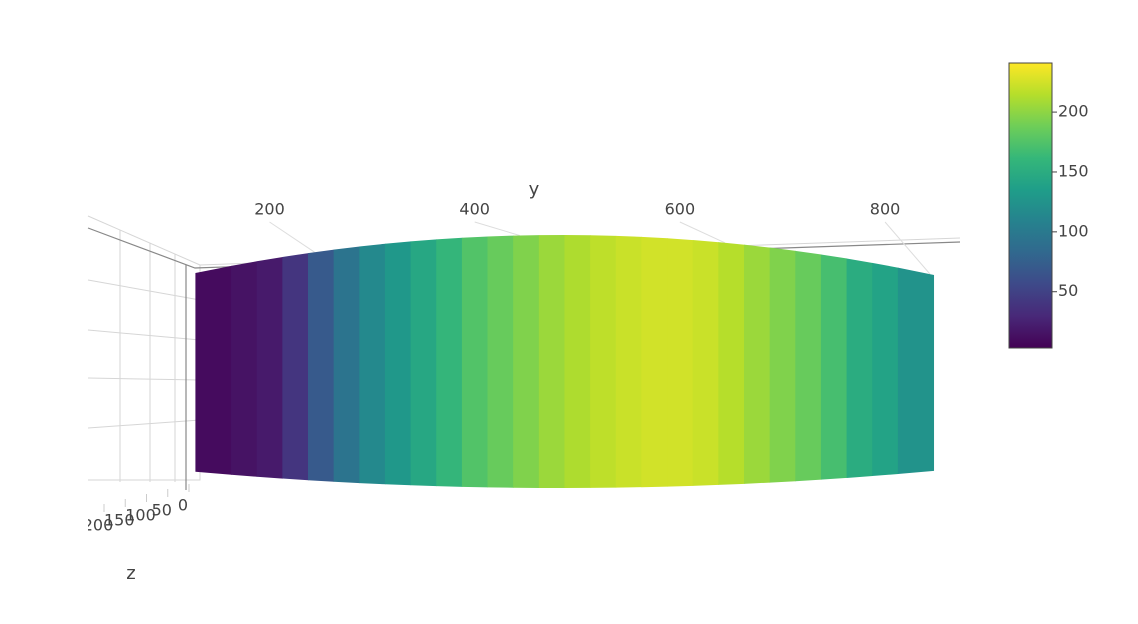 The image size is (1138, 624). What do you see at coordinates (885, 209) in the screenshot?
I see `x-tick-label: 800` at bounding box center [885, 209].